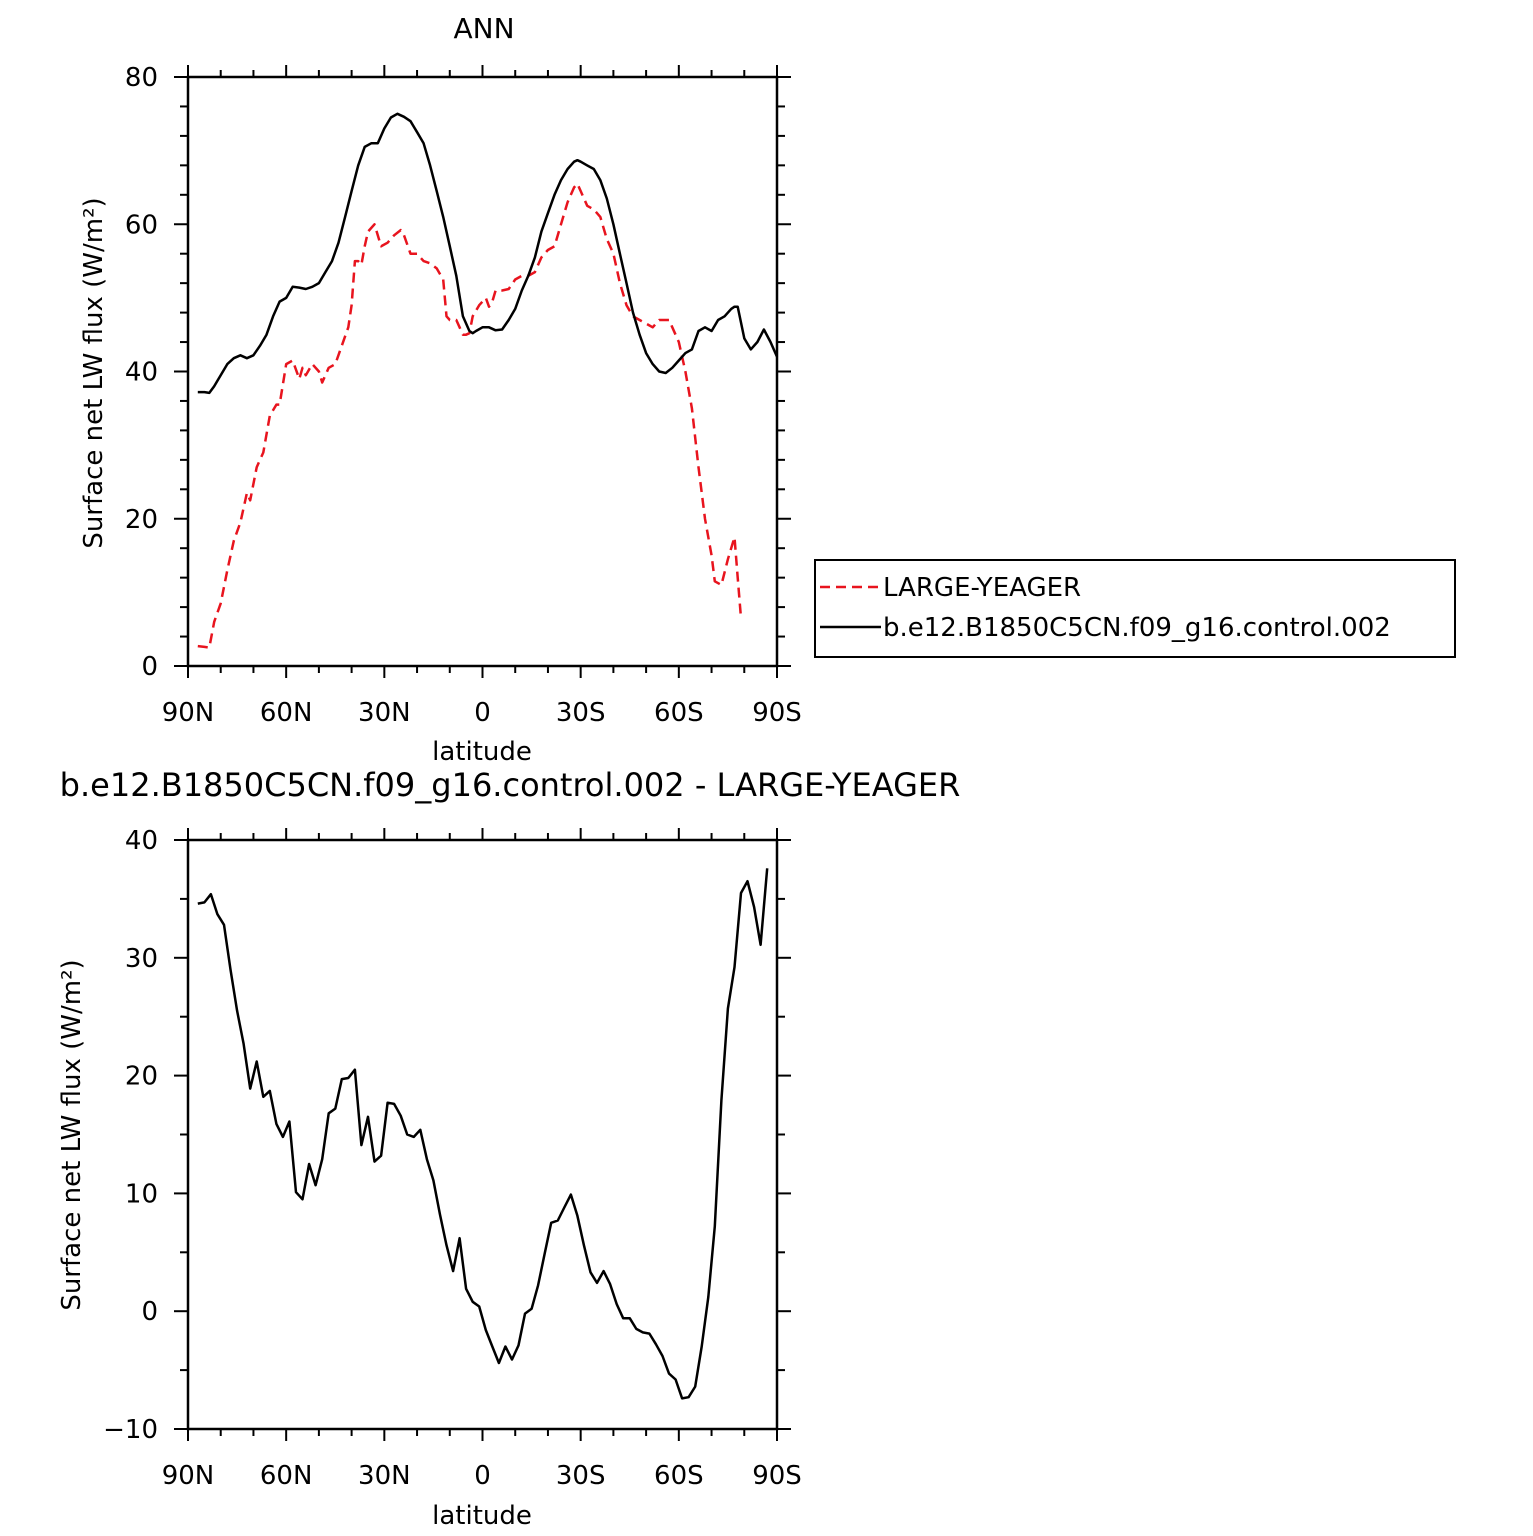  I want to click on y-tick-label: 10, so click(141, 1194).